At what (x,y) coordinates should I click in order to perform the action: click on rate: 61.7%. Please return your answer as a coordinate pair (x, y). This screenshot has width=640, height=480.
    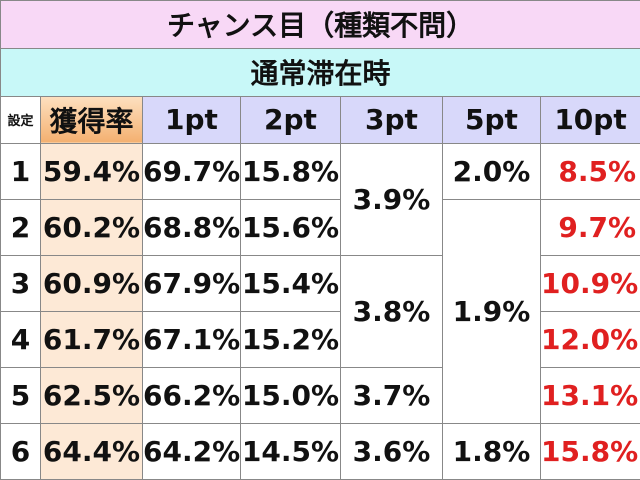
    Looking at the image, I should click on (91, 340).